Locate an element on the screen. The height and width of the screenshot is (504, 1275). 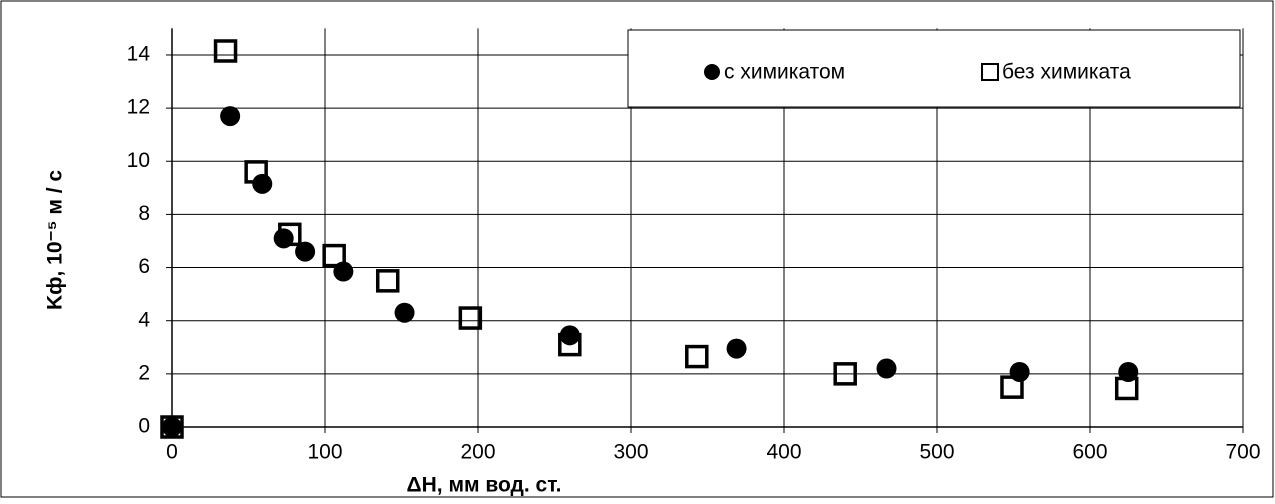
x-axis-label: ΔH, мм вод. ст. is located at coordinates (484, 485).